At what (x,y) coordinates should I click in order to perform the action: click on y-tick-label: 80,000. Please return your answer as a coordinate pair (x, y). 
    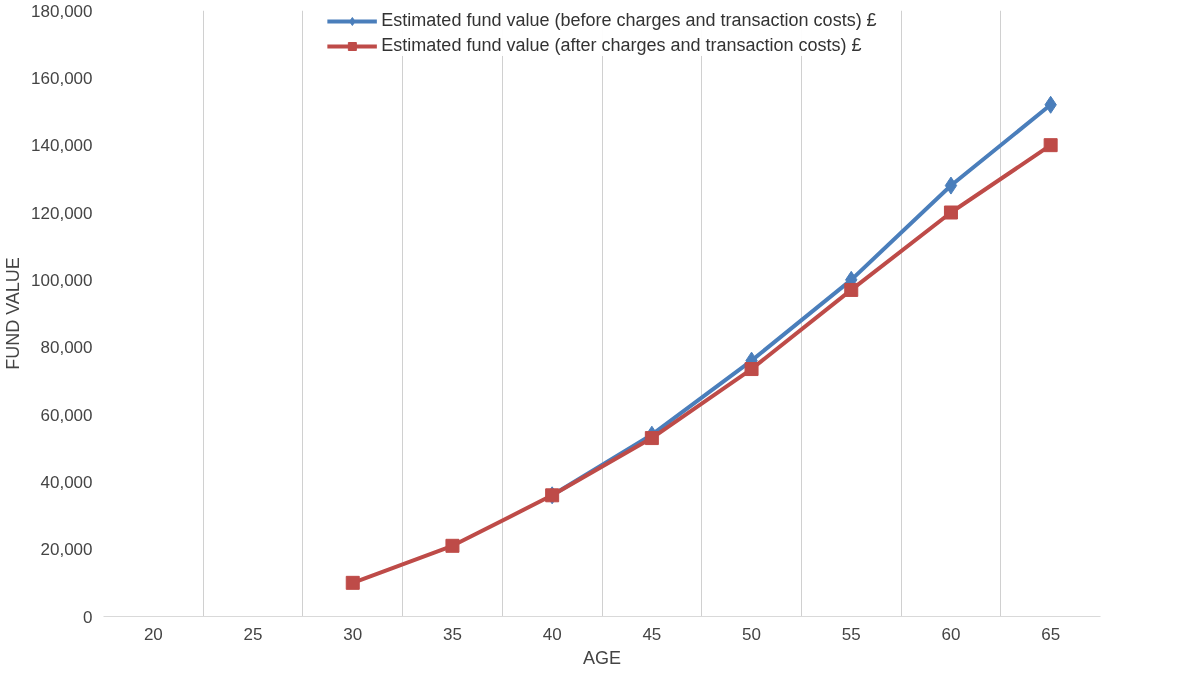
    Looking at the image, I should click on (66, 348).